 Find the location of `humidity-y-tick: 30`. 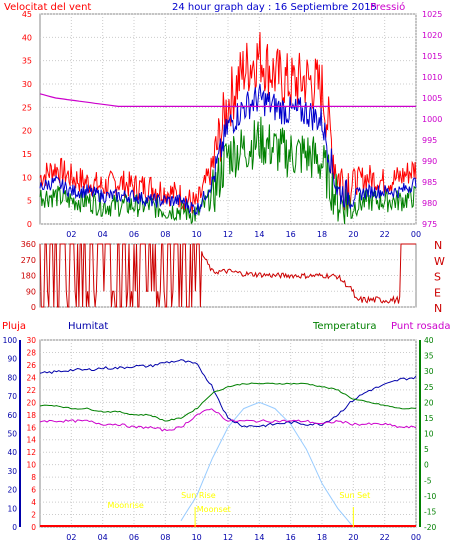

humidity-y-tick: 30 is located at coordinates (12, 471).